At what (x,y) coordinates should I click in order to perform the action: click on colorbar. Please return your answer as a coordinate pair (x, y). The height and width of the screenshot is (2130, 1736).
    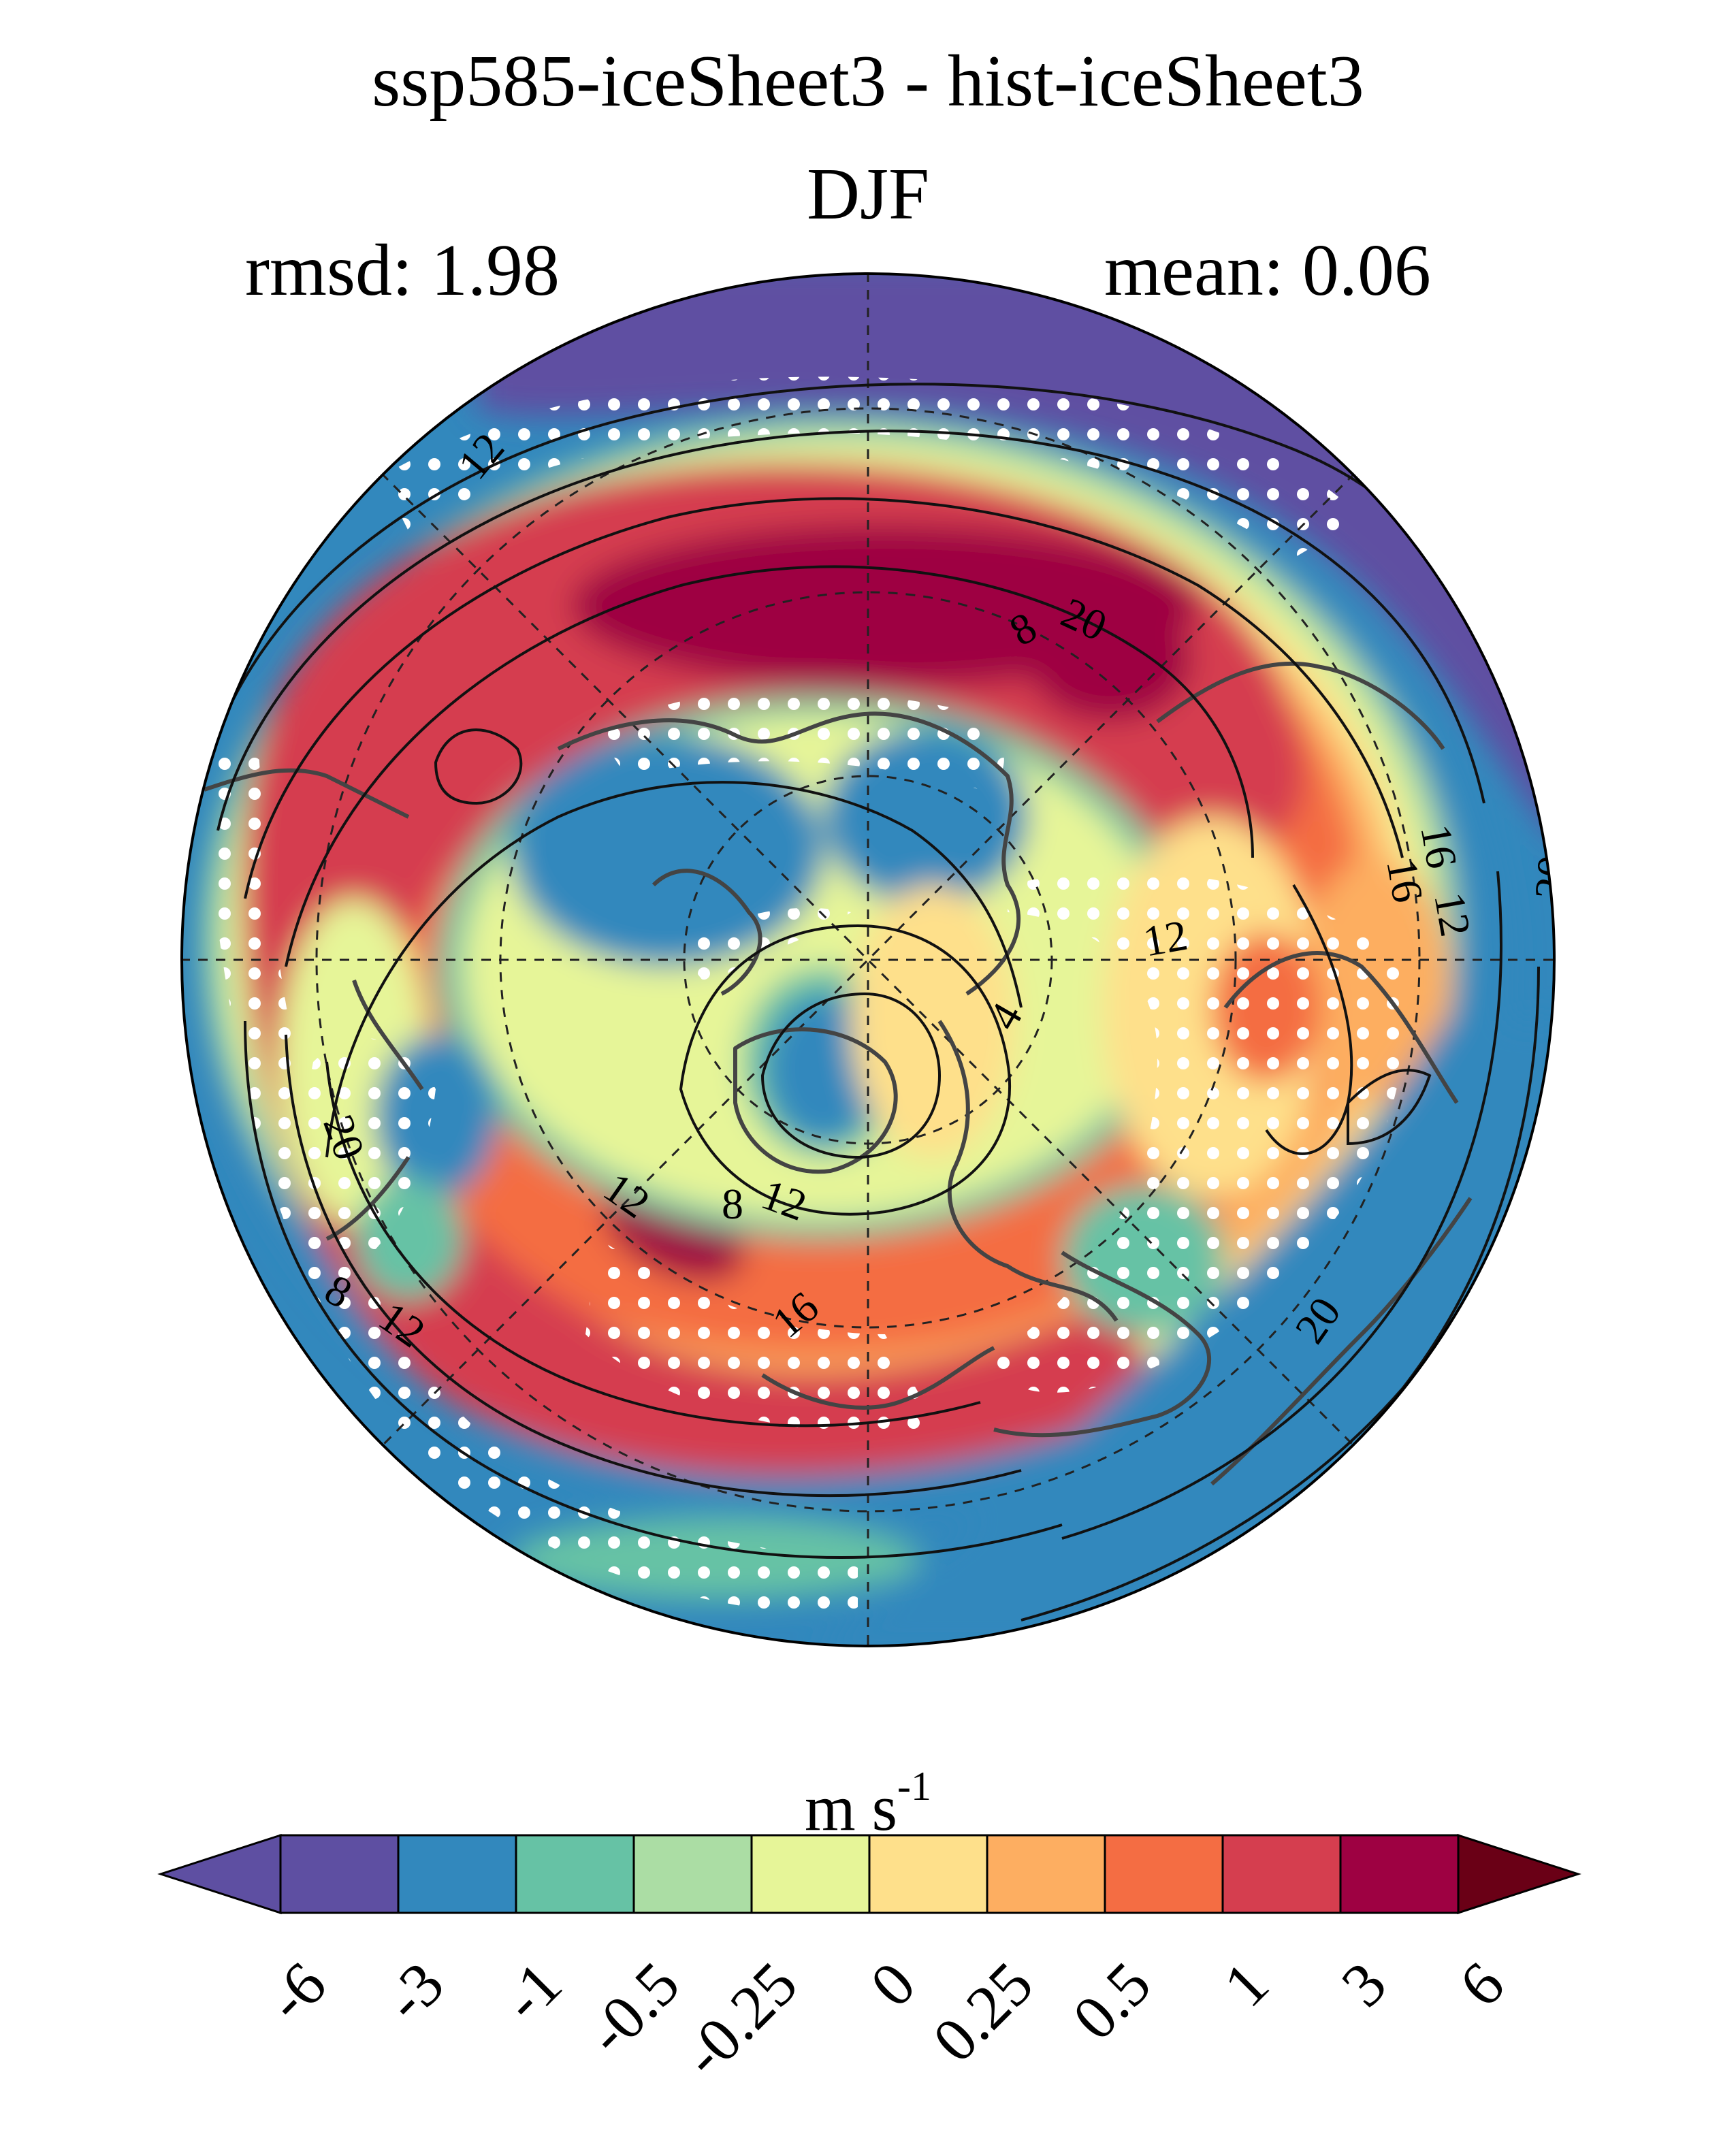
    Looking at the image, I should click on (869, 1874).